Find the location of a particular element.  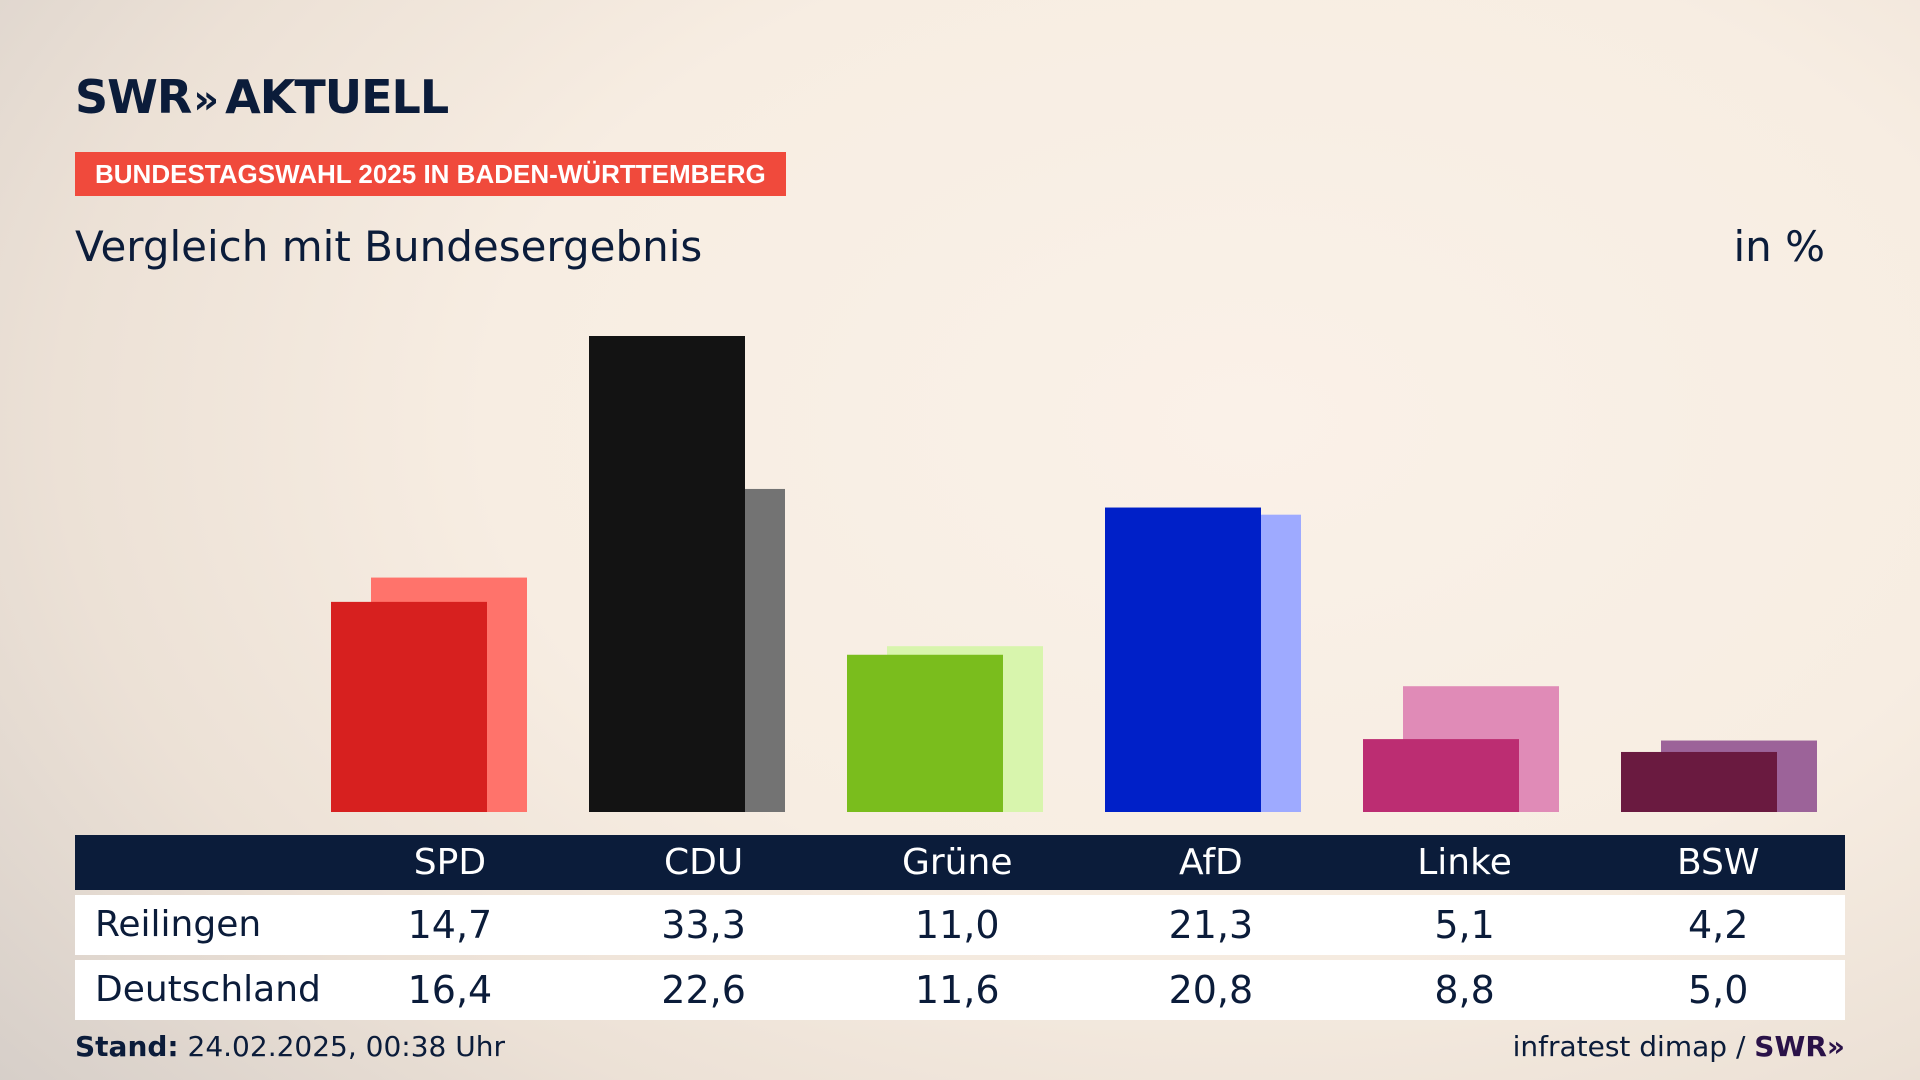

table-row-reilingen: Reilingen 14,7 33,3 11,0 21,3 5,1 4,2 is located at coordinates (960, 925).